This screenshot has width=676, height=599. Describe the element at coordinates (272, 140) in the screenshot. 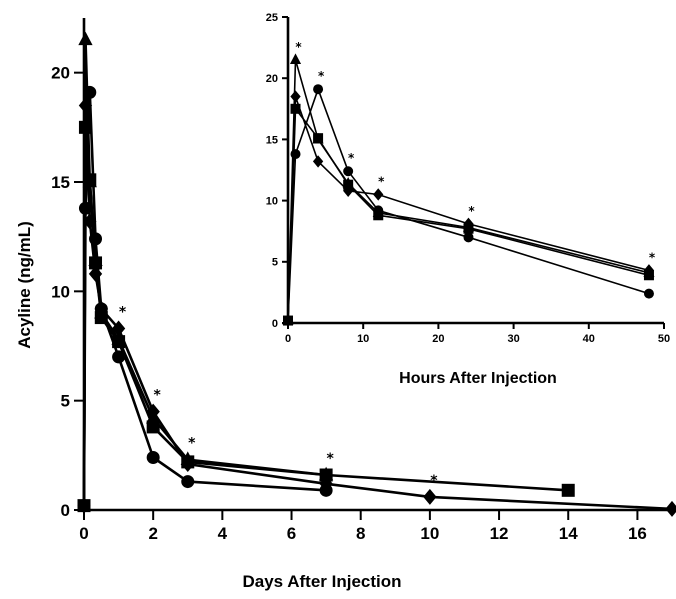

I see `inset-y-tick-label: 15` at that location.